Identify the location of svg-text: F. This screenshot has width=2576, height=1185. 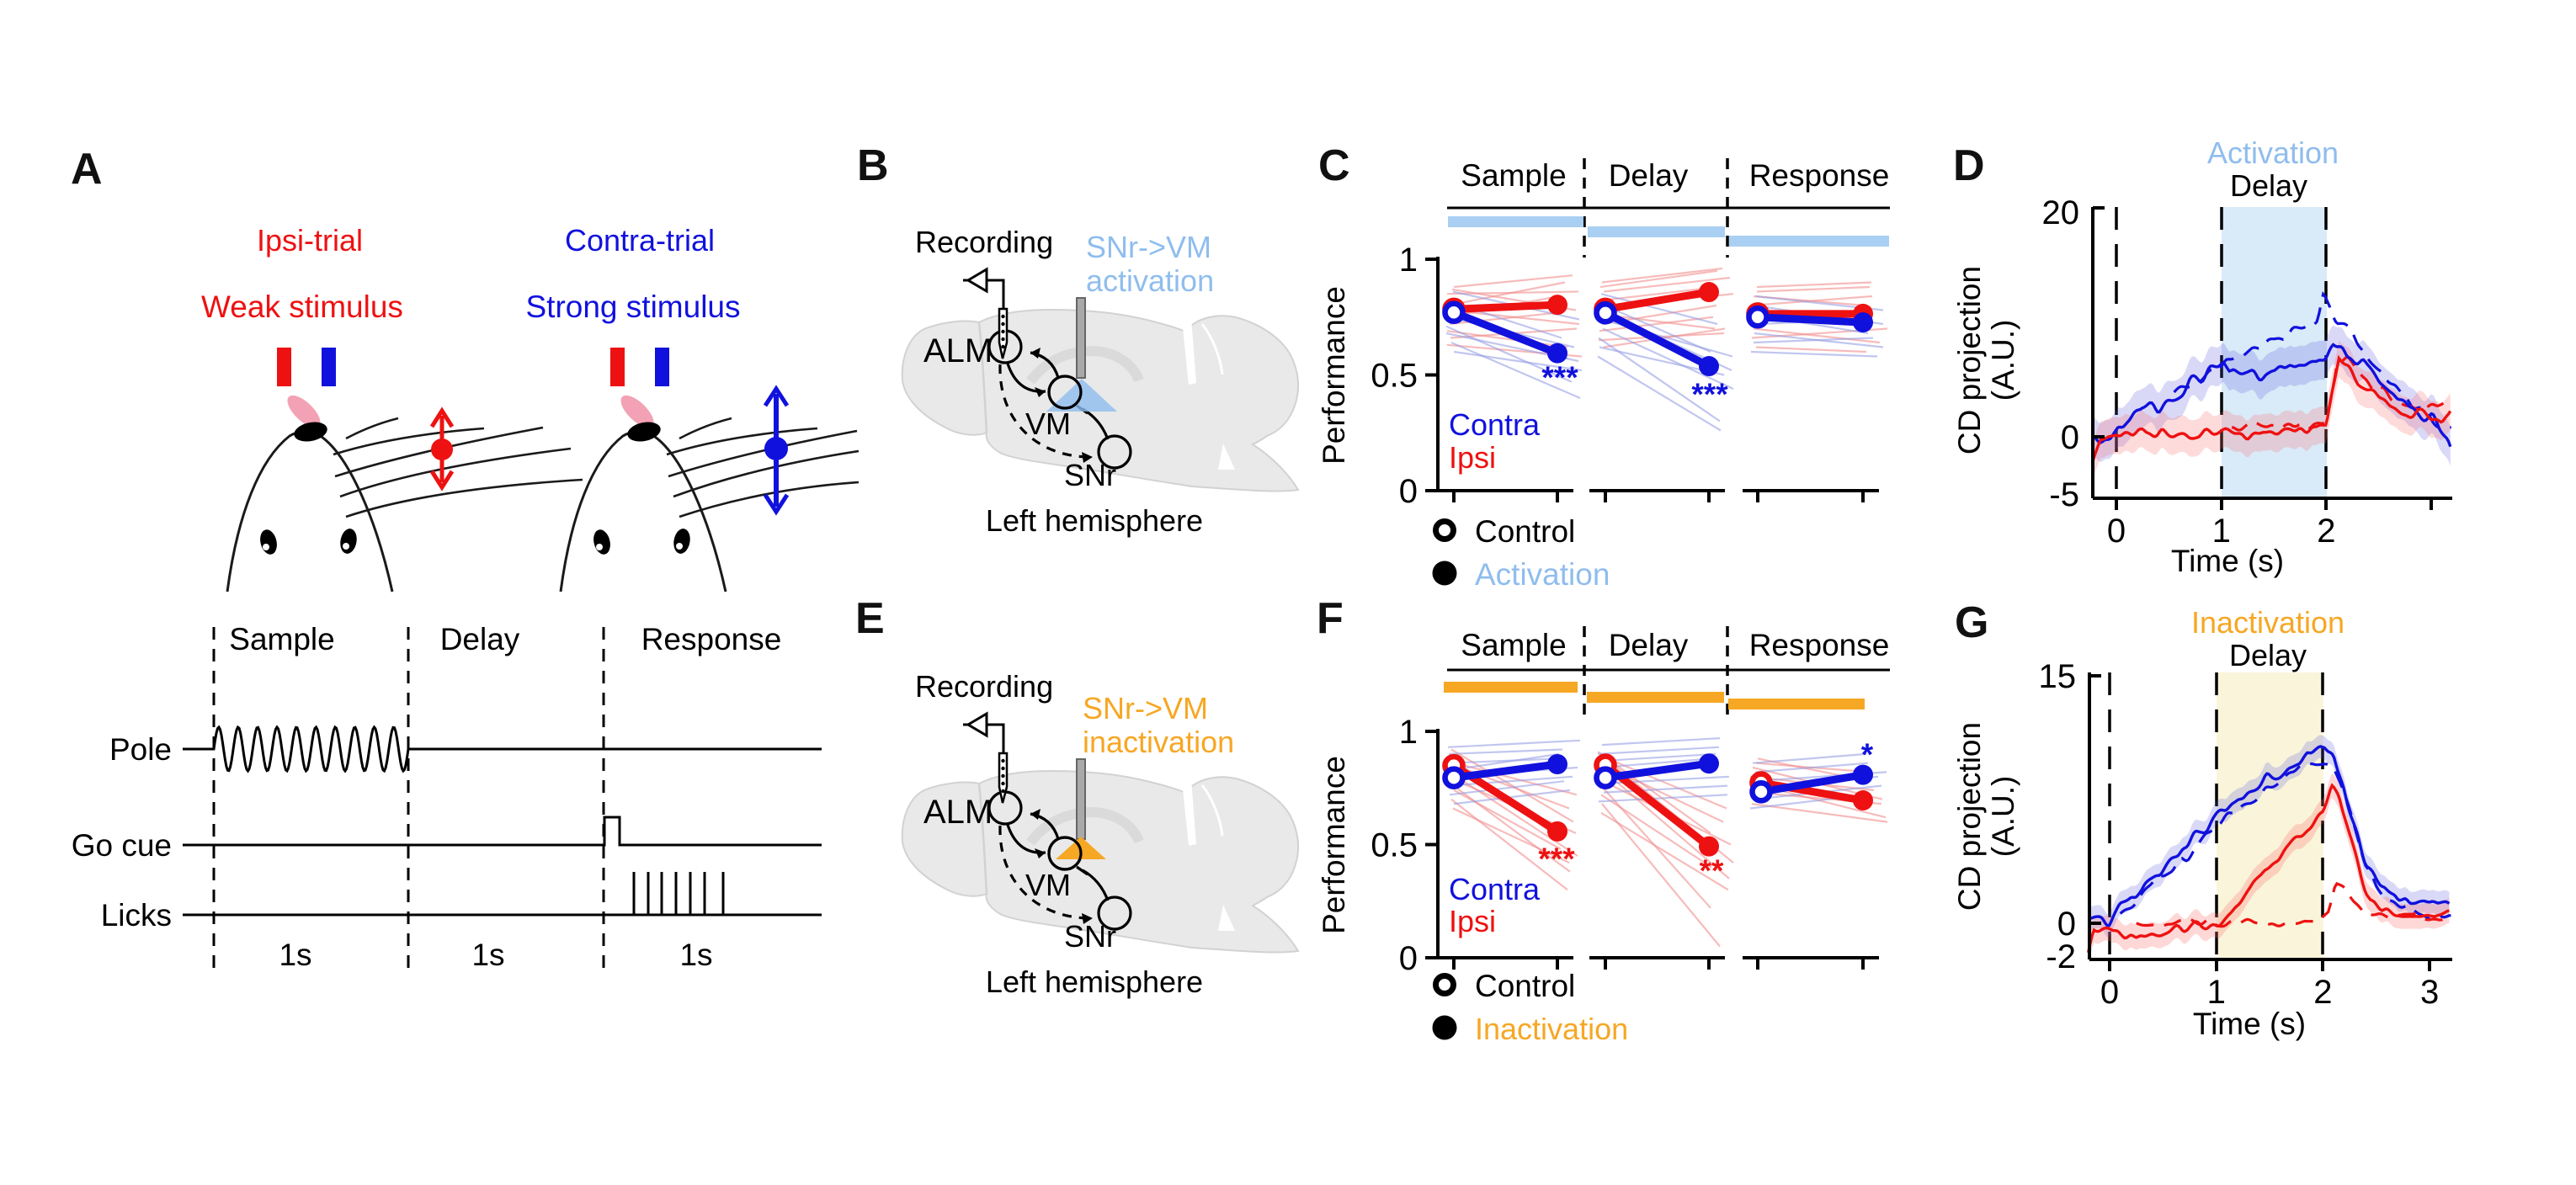
(1331, 618).